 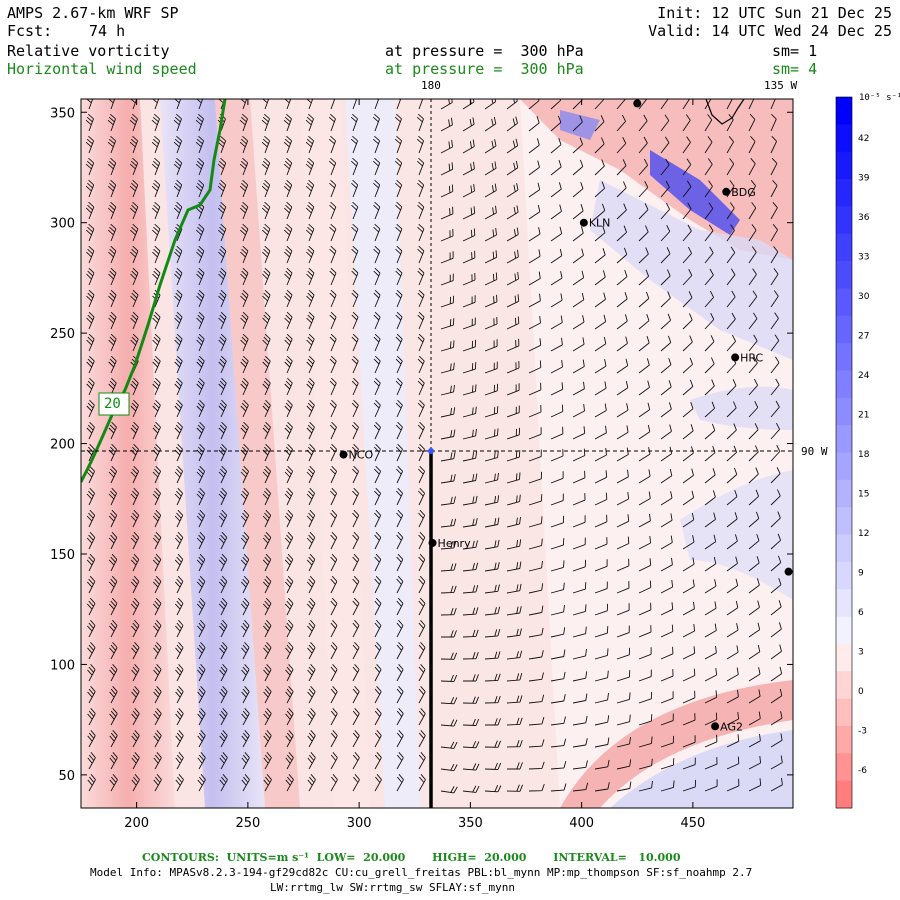 I want to click on station-label: NCO, so click(x=361, y=455).